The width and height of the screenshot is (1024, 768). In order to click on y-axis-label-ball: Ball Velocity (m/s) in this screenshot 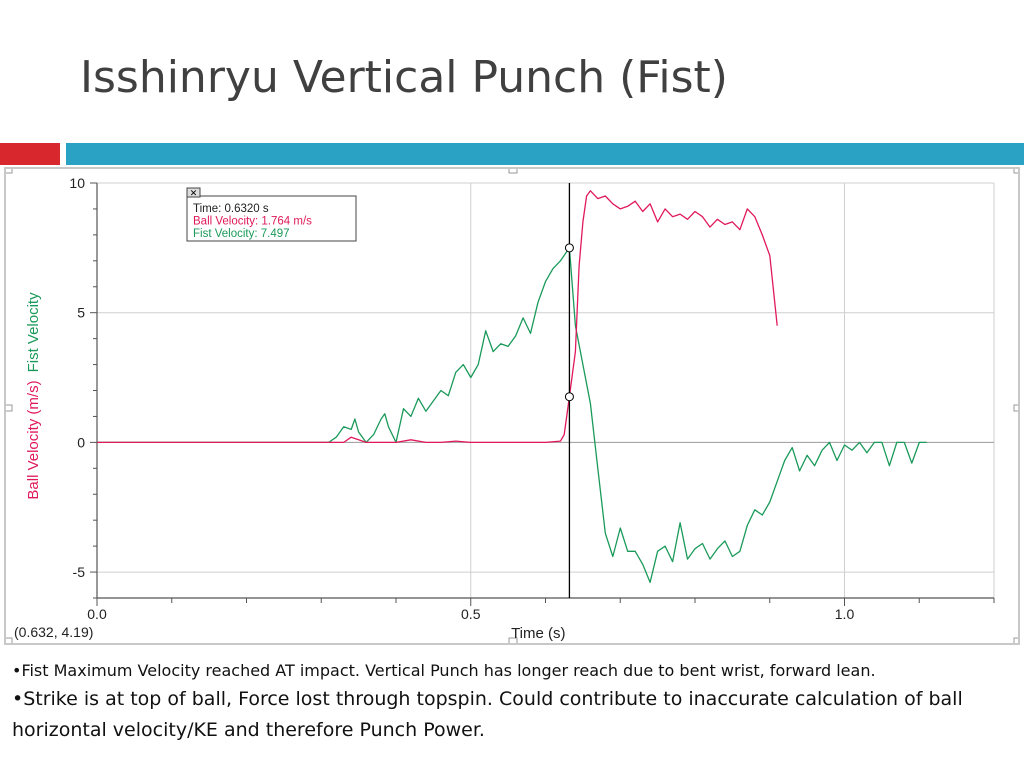, I will do `click(33, 439)`.